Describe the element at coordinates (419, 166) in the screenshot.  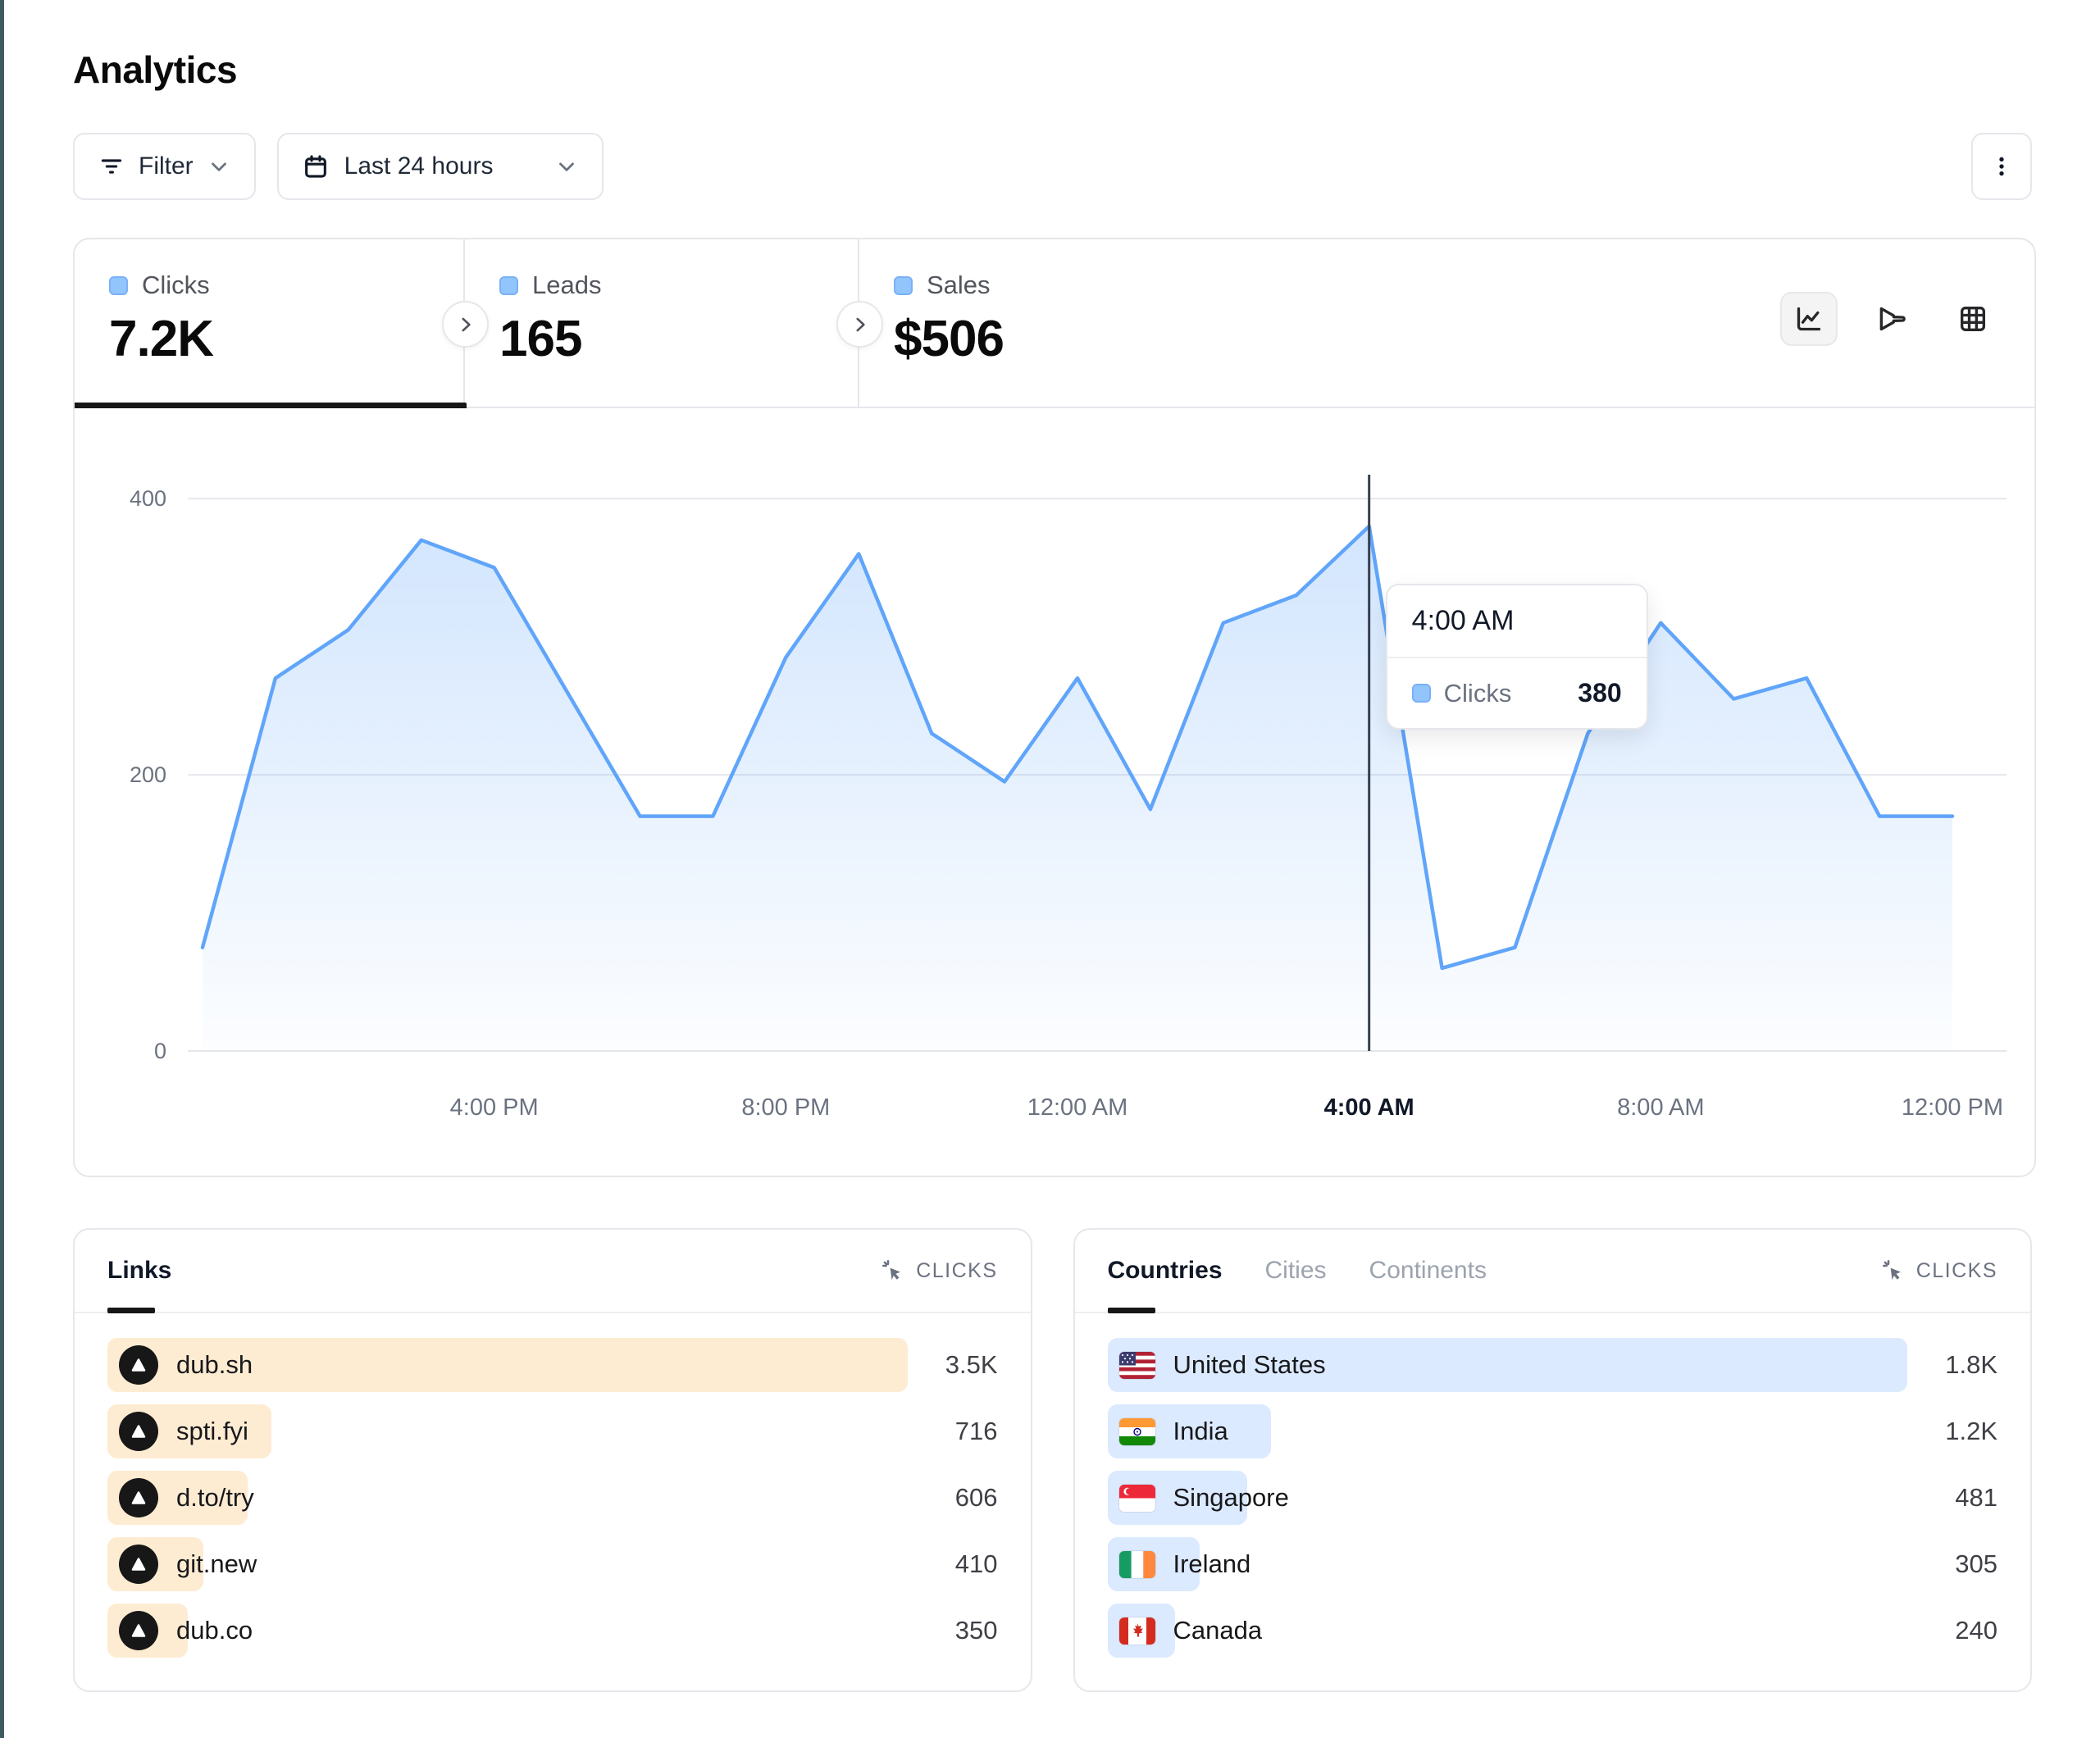
I see `date-range-label: Last 24 hours` at that location.